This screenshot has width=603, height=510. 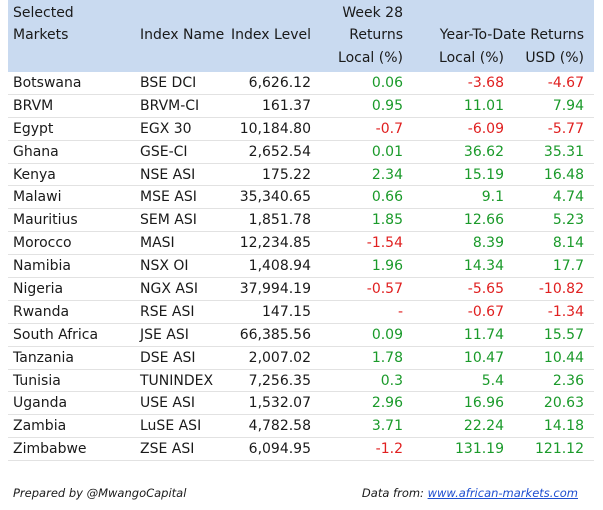 I want to click on cell-index-level: 161.37, so click(x=286, y=105).